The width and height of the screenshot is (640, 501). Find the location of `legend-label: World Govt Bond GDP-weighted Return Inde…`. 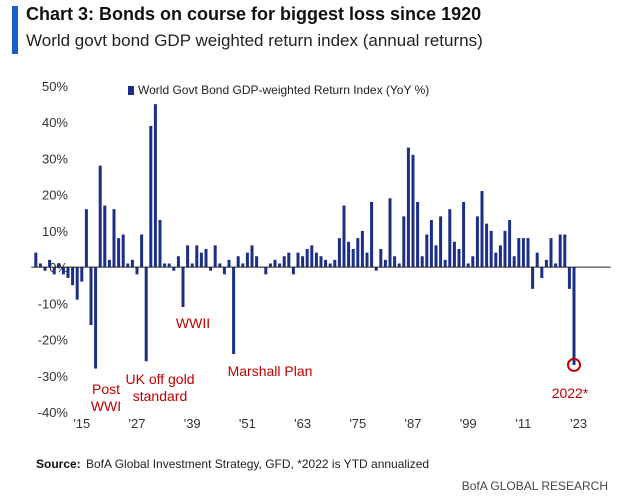

legend-label: World Govt Bond GDP-weighted Return Inde… is located at coordinates (283, 90).